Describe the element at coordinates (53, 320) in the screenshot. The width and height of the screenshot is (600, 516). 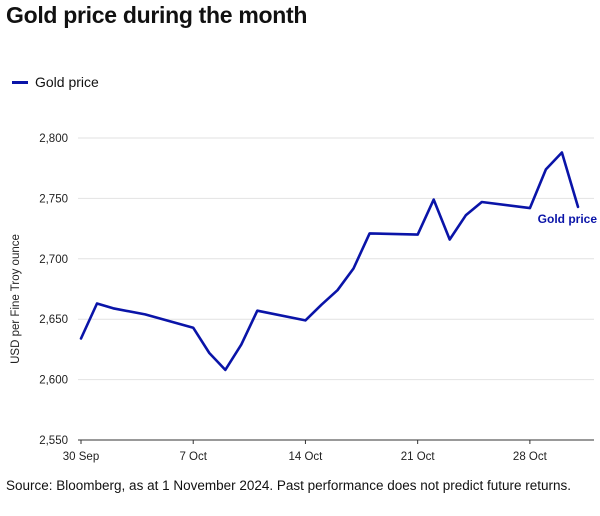
I see `y-tick-label: 2,650` at that location.